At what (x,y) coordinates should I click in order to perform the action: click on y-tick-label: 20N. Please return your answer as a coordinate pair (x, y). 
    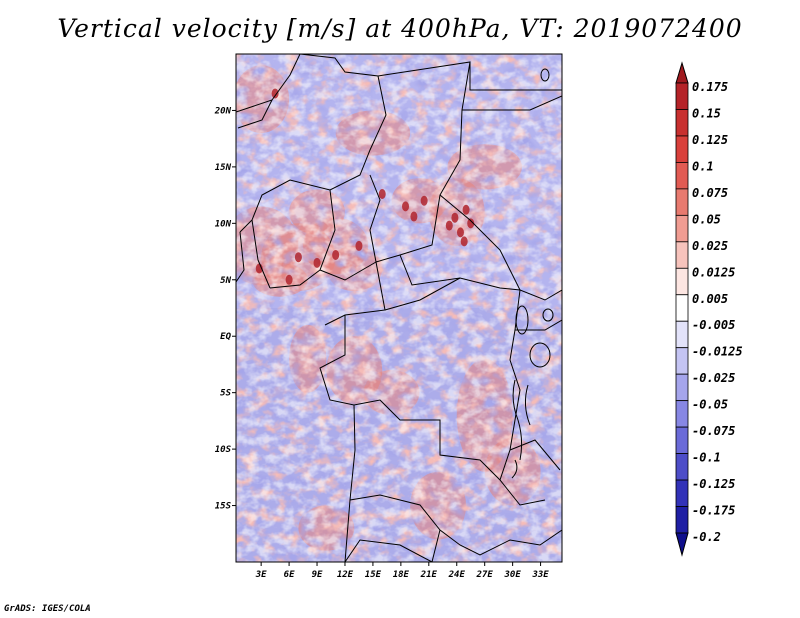
    Looking at the image, I should click on (223, 111).